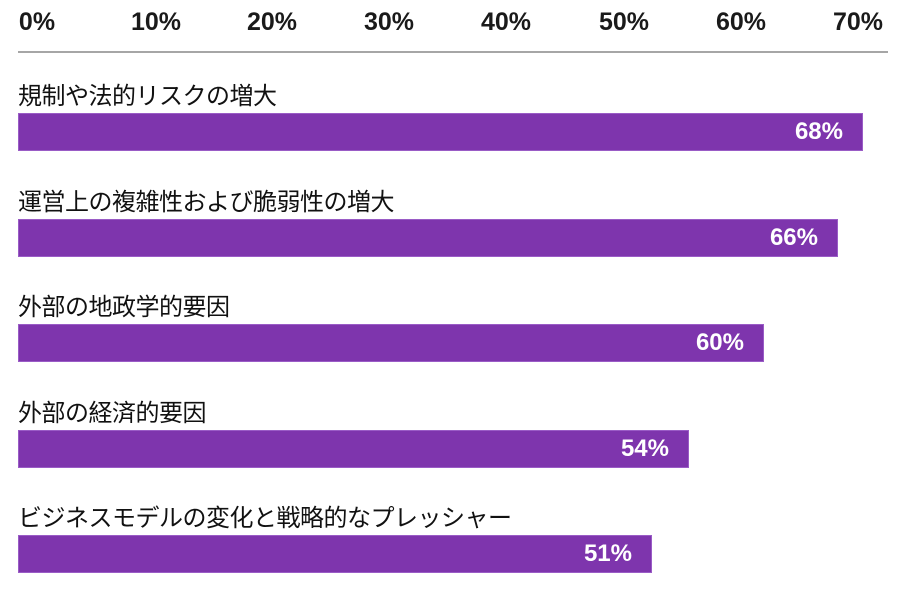 Image resolution: width=901 pixels, height=610 pixels. What do you see at coordinates (741, 22) in the screenshot?
I see `x-tick: 60%` at bounding box center [741, 22].